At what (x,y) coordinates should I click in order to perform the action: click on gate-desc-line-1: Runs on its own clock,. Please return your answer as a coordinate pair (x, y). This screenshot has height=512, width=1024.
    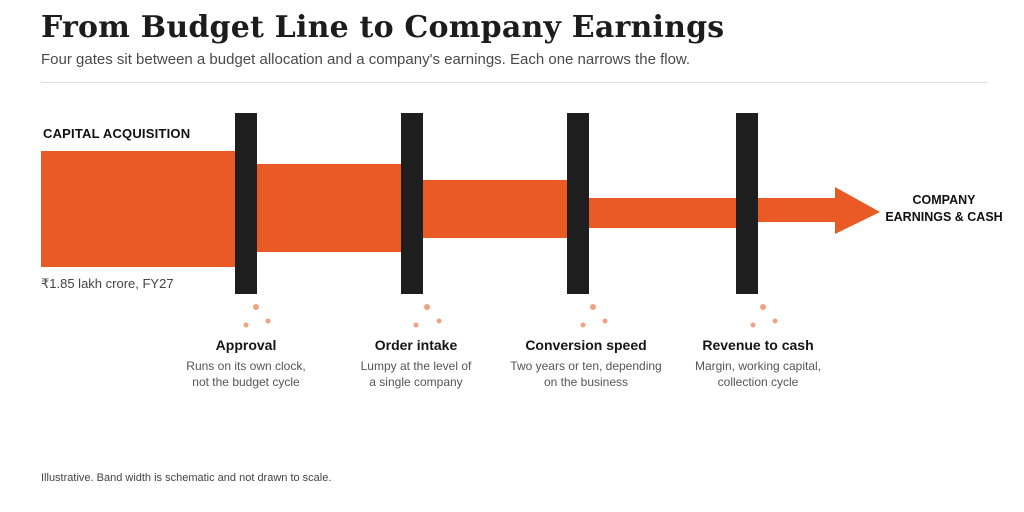
    Looking at the image, I should click on (246, 366).